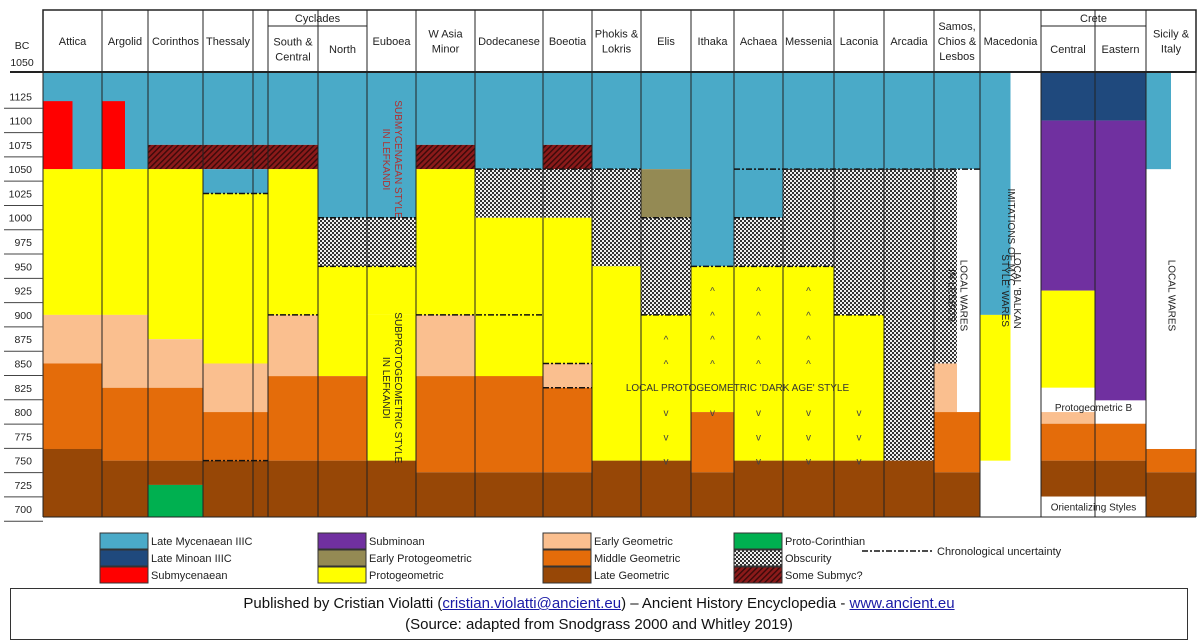  What do you see at coordinates (397, 542) in the screenshot?
I see `legend-label: Subminoan` at bounding box center [397, 542].